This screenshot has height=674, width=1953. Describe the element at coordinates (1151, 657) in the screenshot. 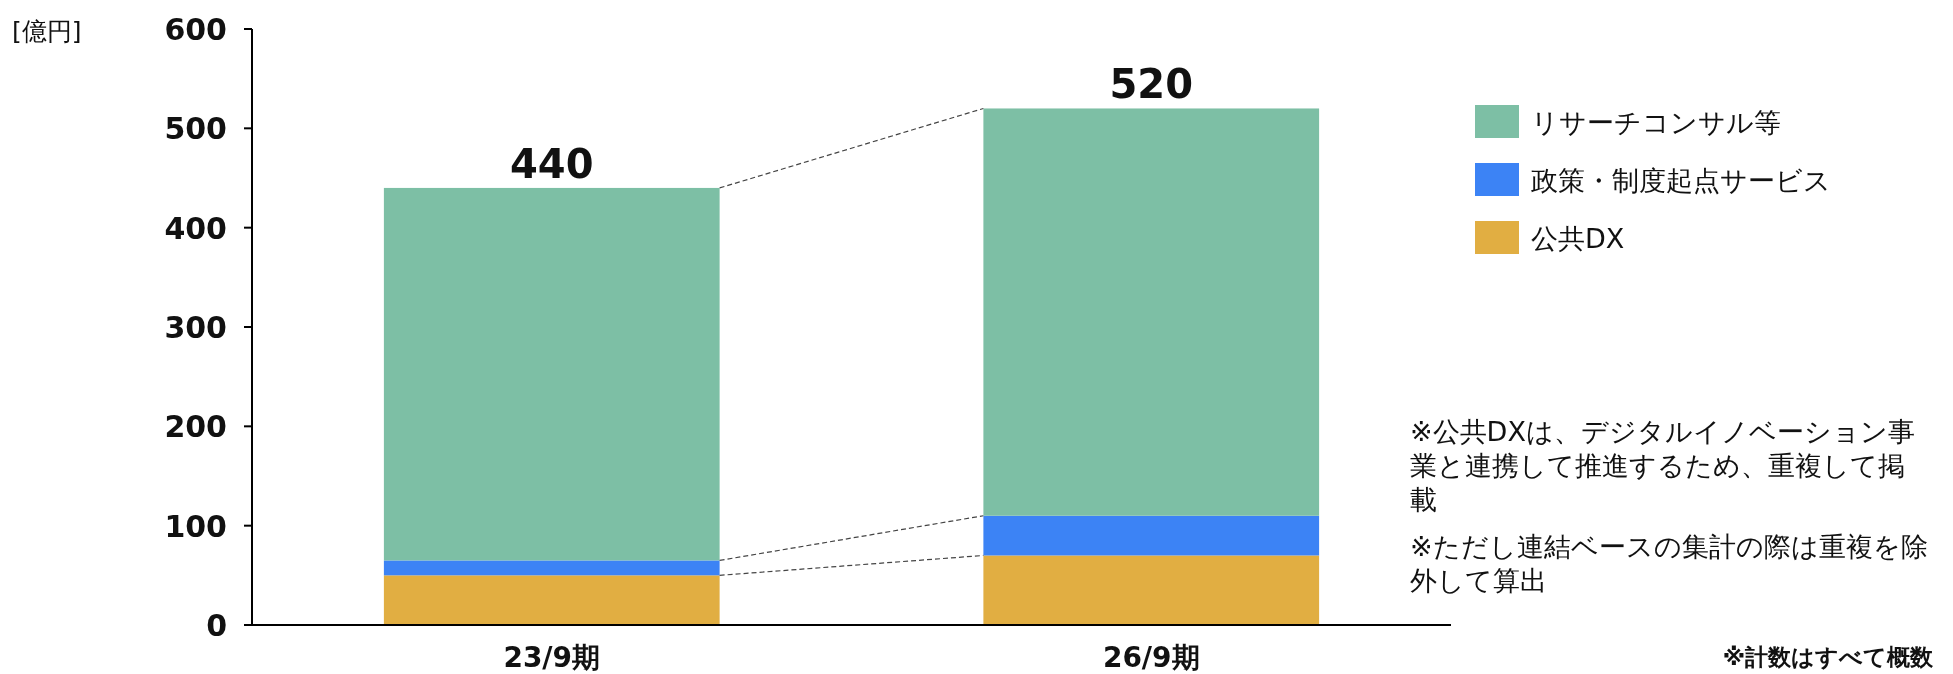

I see `x-tick-label: 26/9期` at that location.